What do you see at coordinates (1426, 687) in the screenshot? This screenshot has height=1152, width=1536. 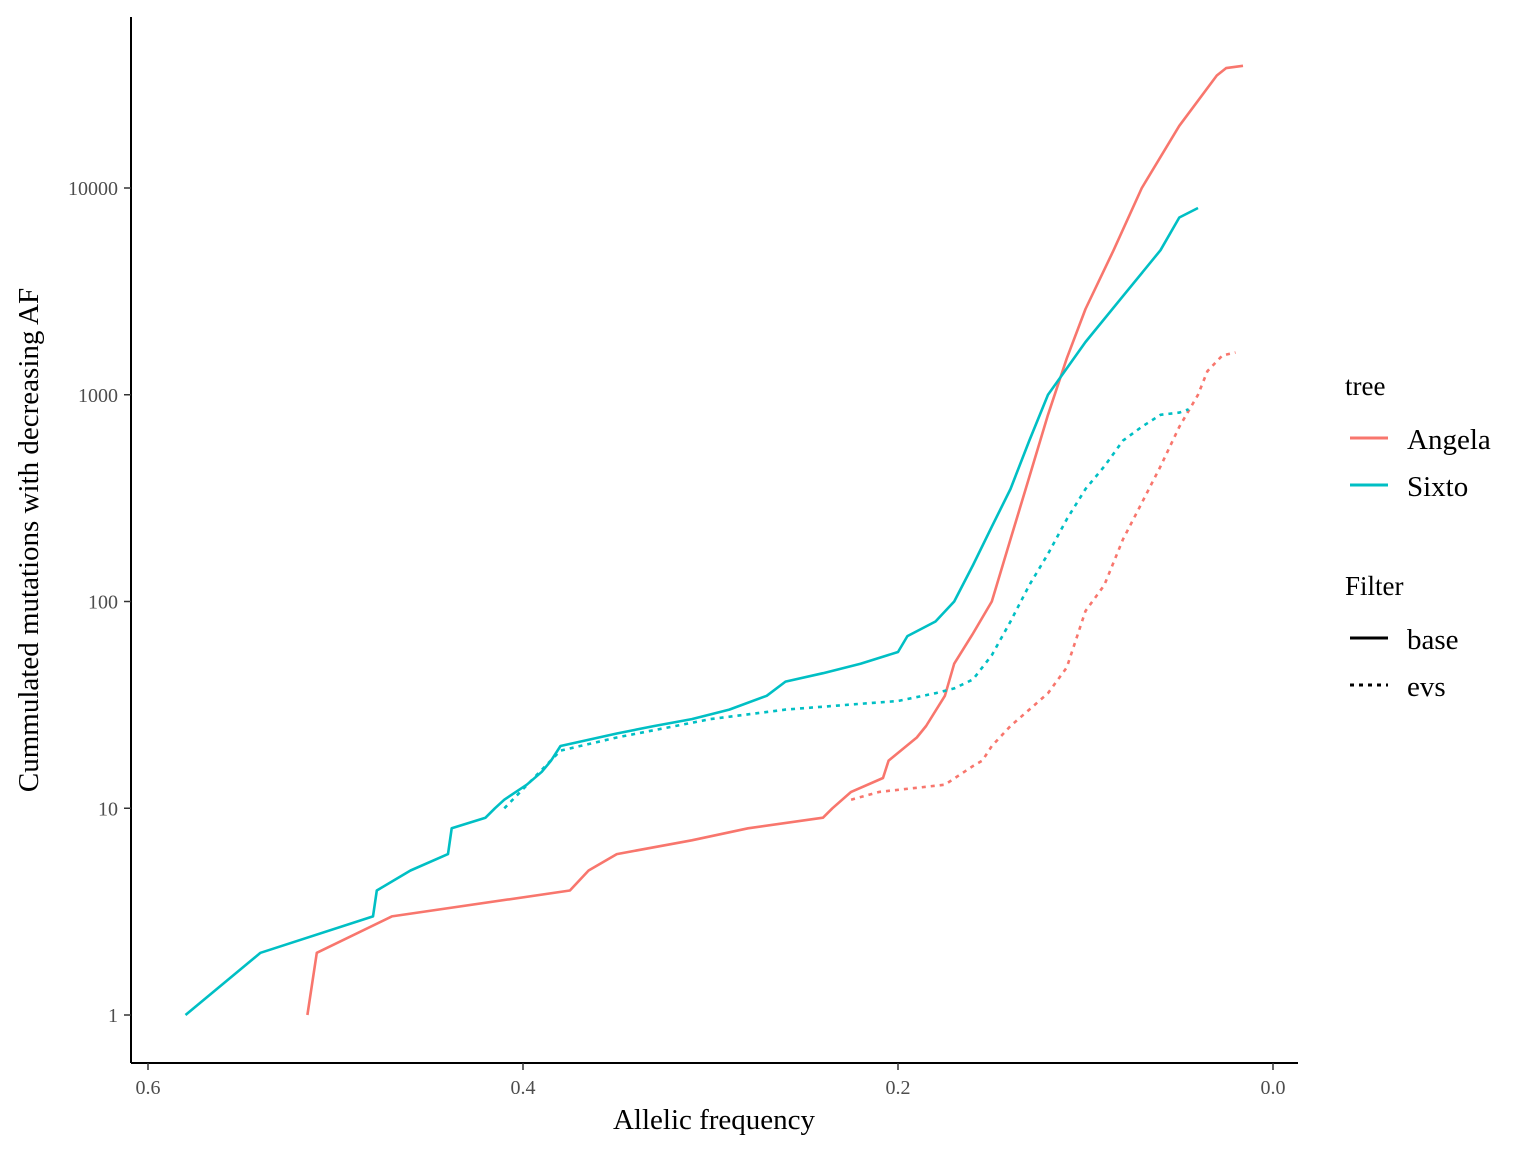 I see `legend-label-evs: evs` at bounding box center [1426, 687].